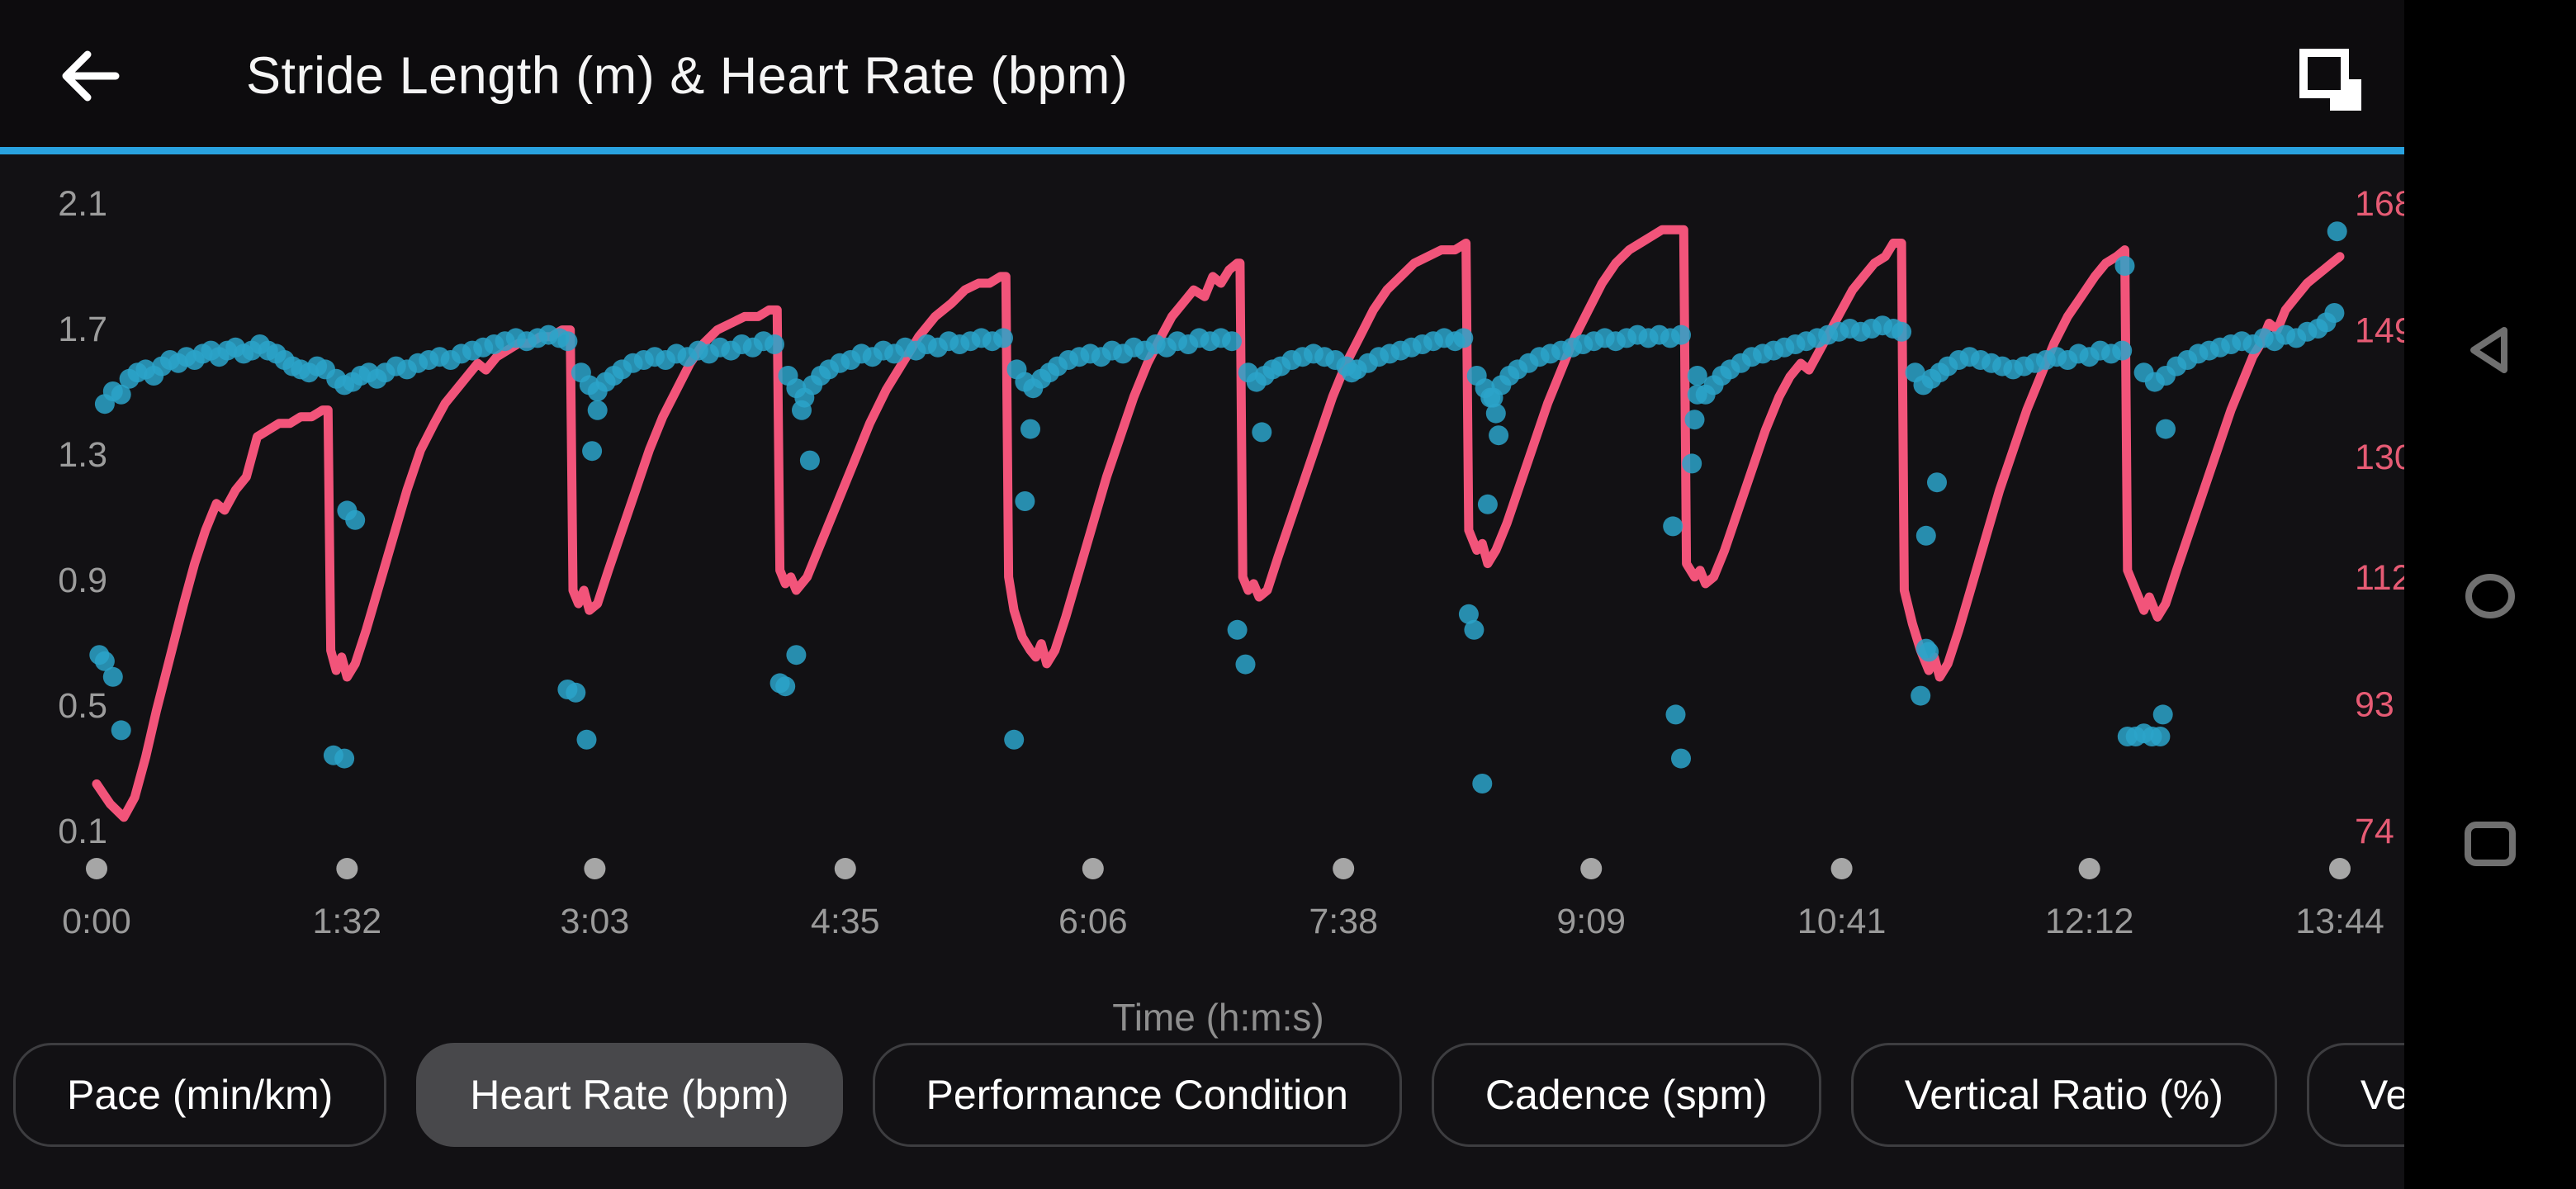 Image resolution: width=2576 pixels, height=1189 pixels. I want to click on nav-back-triangle-icon, so click(2488, 350).